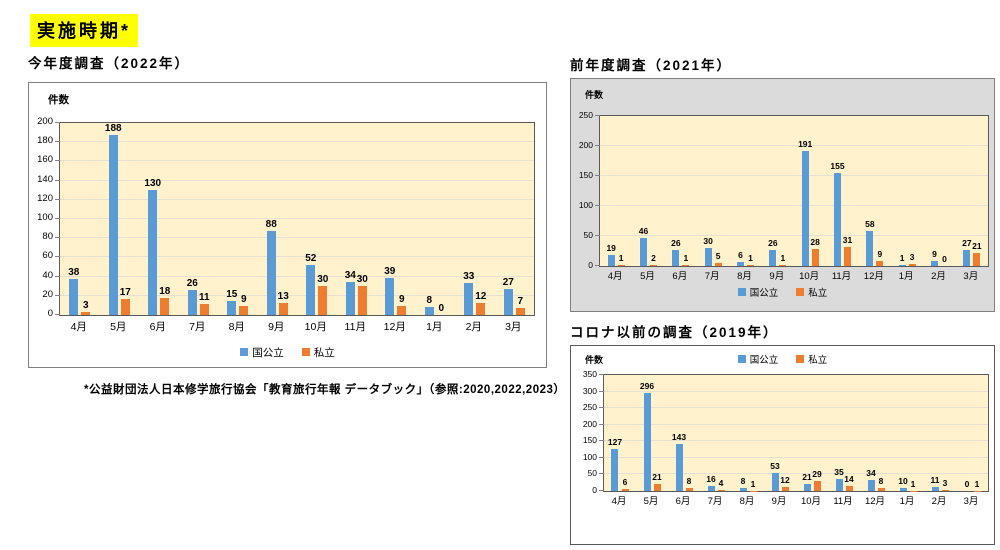 The width and height of the screenshot is (1000, 550). Describe the element at coordinates (782, 359) in the screenshot. I see `legend: 国公立 私立` at that location.